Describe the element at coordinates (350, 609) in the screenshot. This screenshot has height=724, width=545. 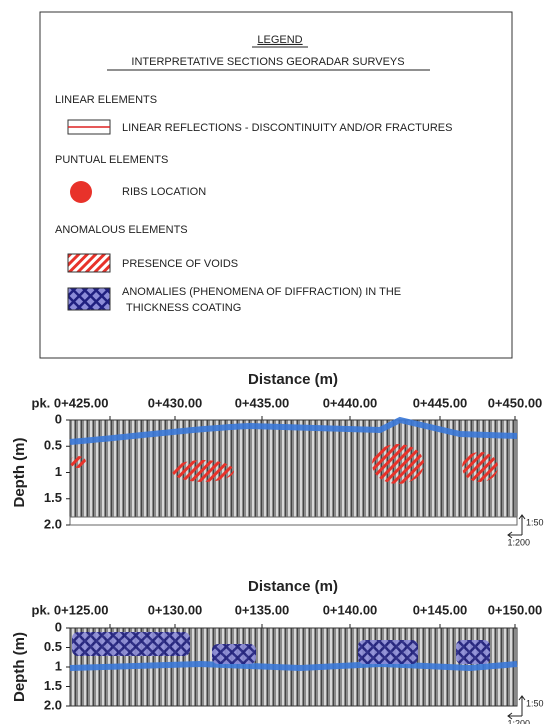
I see `x-tick-label: 0+140.00` at that location.